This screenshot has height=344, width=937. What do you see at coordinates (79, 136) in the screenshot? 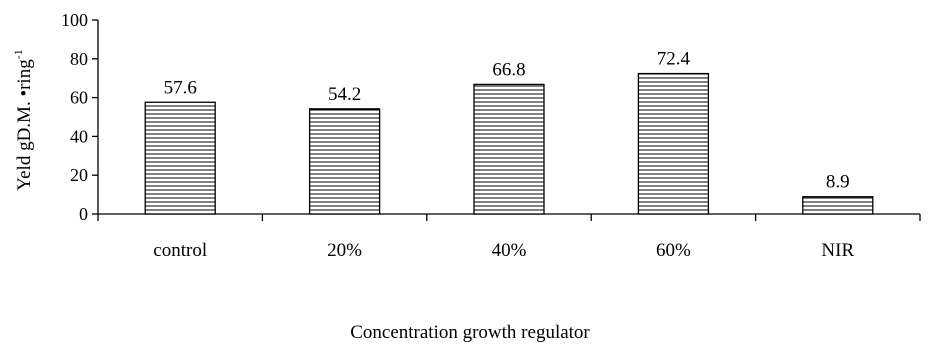
I see `y-tick-label: 40` at bounding box center [79, 136].